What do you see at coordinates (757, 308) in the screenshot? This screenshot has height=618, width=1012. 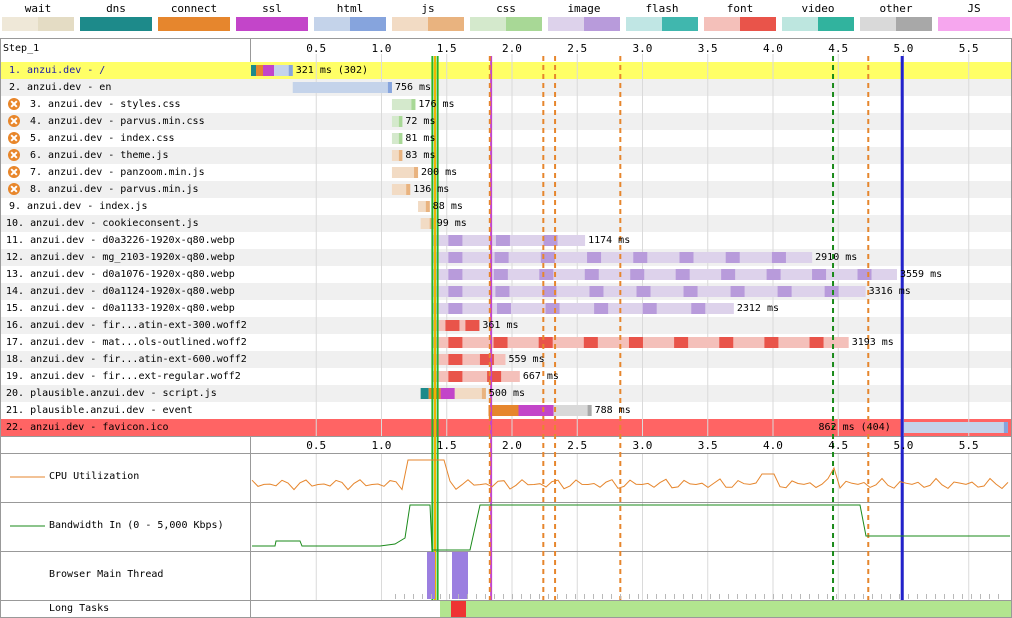 I see `request-duration: 2312 ms` at bounding box center [757, 308].